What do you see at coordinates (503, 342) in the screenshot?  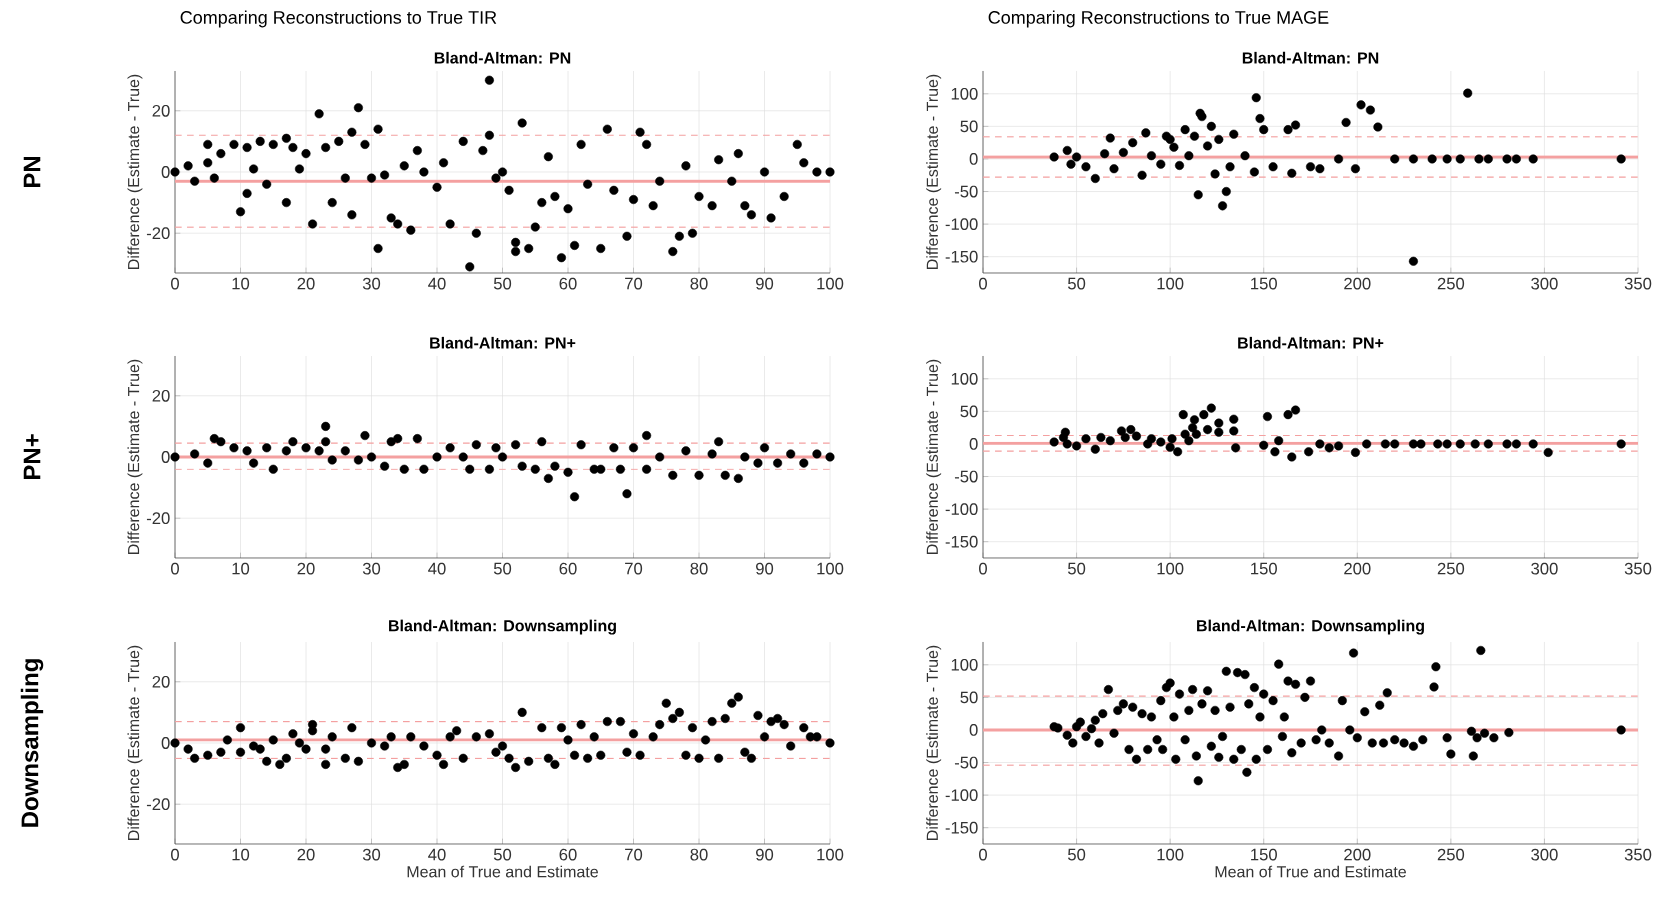 I see `chart-title: Bland-Altman: PN+` at bounding box center [503, 342].